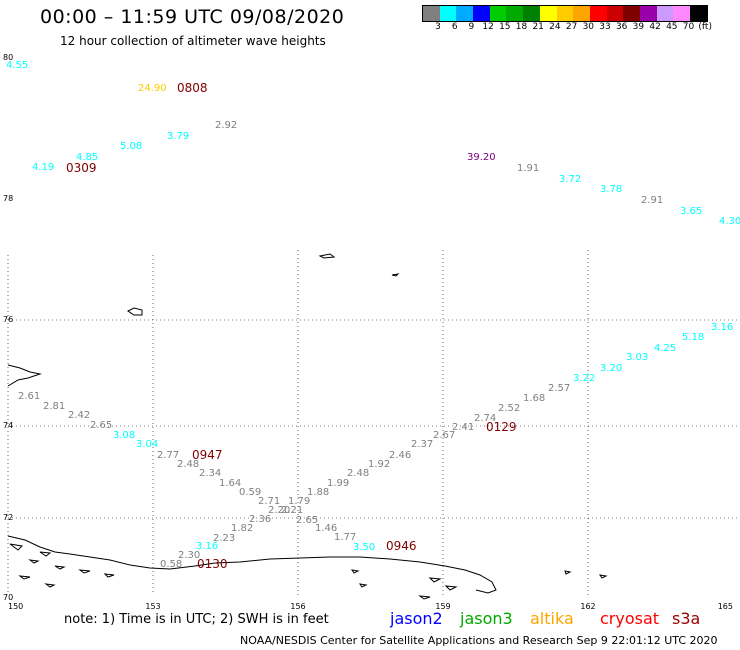 The height and width of the screenshot is (650, 740). What do you see at coordinates (481, 157) in the screenshot?
I see `wave-height-value: 39.20` at bounding box center [481, 157].